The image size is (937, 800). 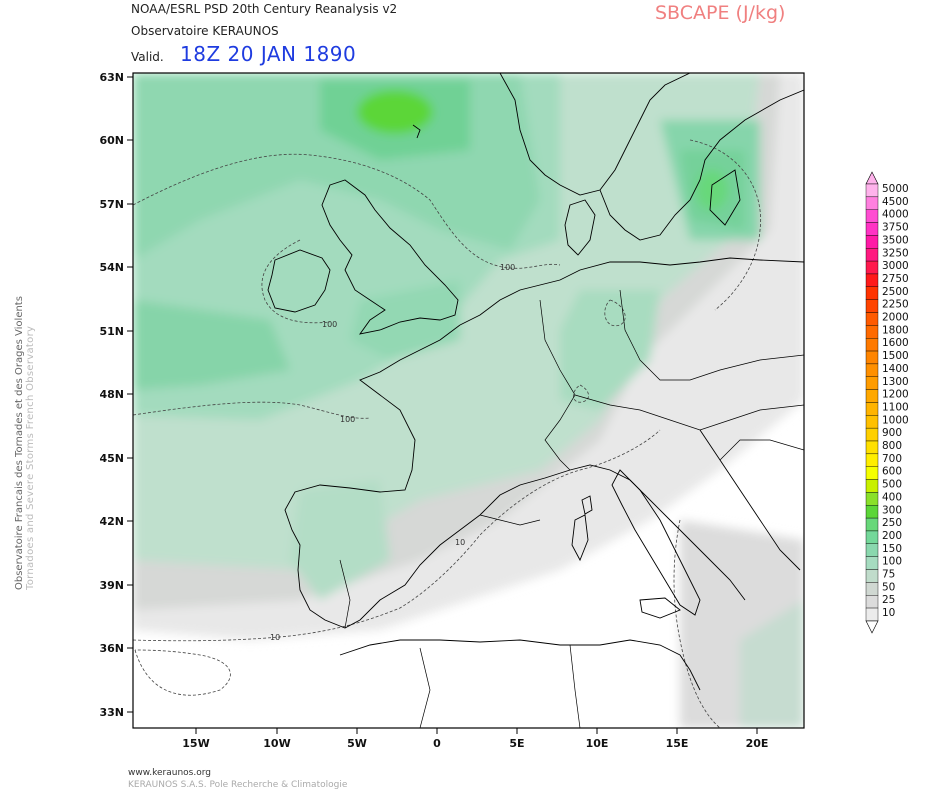 I want to click on legend-label: 1500, so click(x=895, y=356).